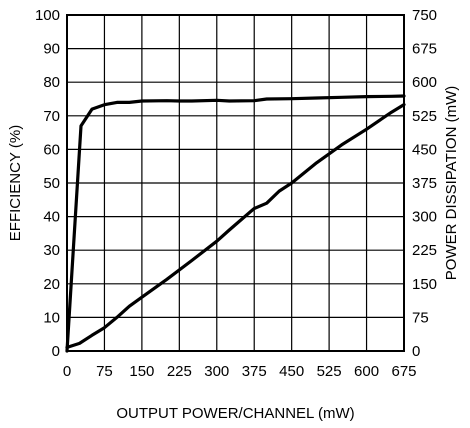 The image size is (470, 428). I want to click on x-tick-labels: 0 75 150 225 300 375 450 525 600 675, so click(240, 371).